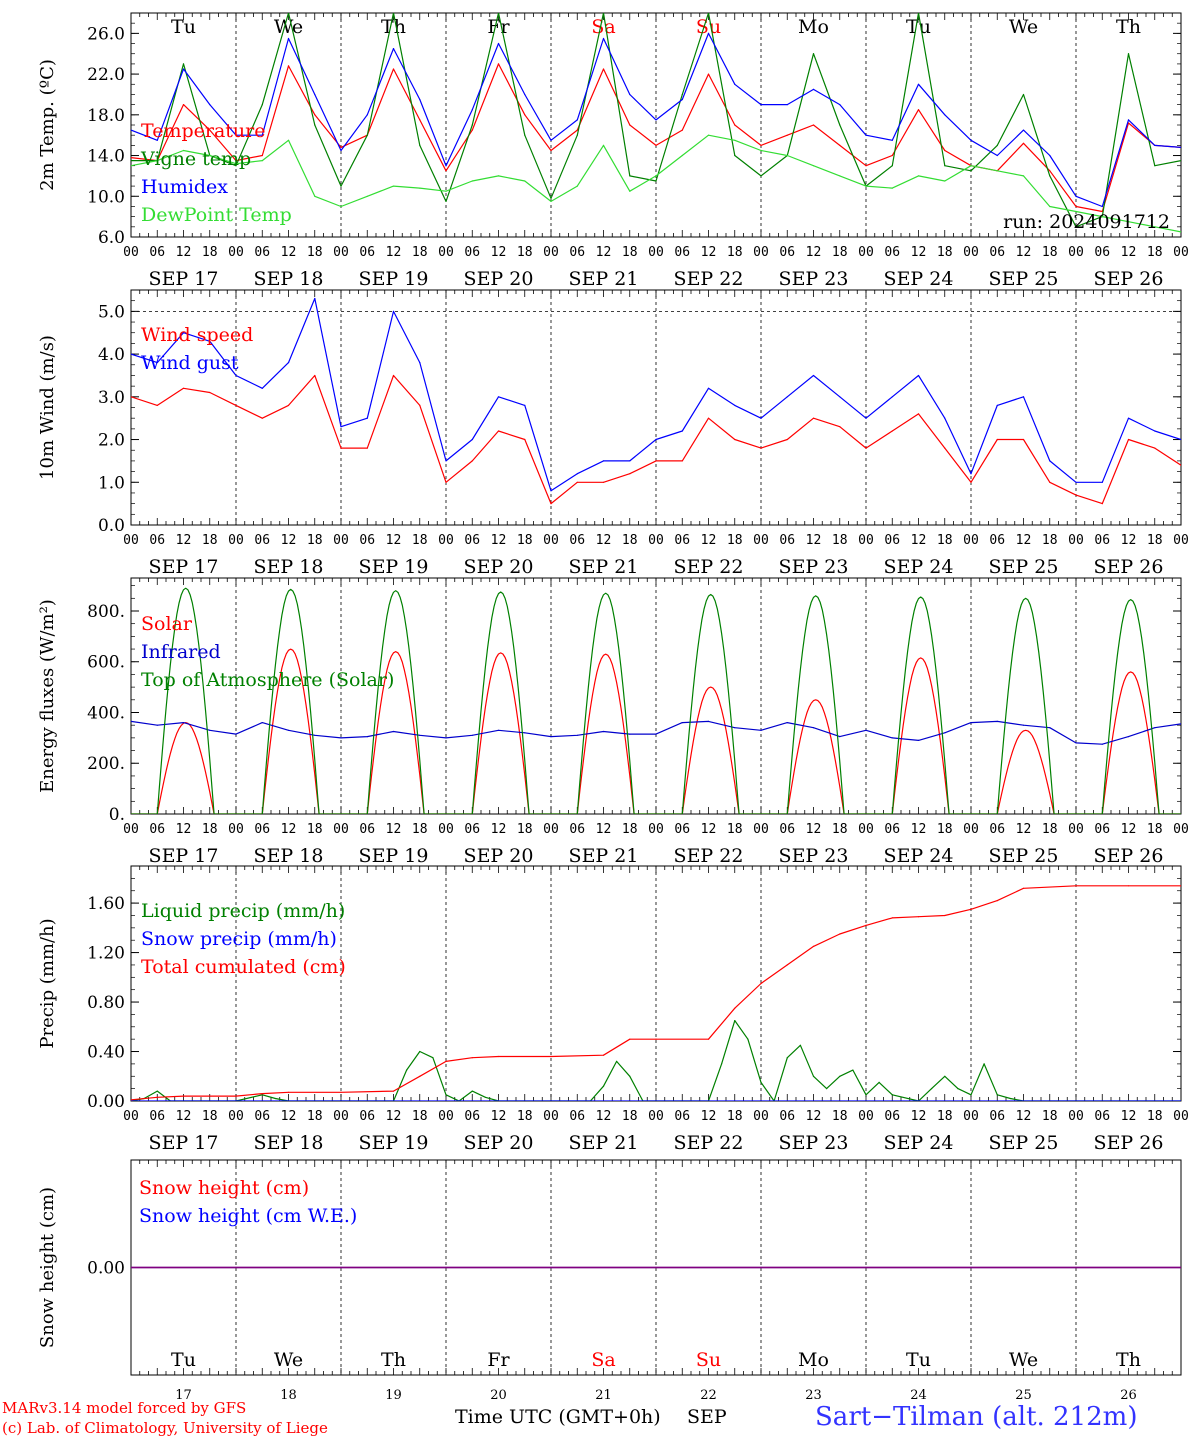  Describe the element at coordinates (106, 904) in the screenshot. I see `y-tick-label: 1.60` at that location.